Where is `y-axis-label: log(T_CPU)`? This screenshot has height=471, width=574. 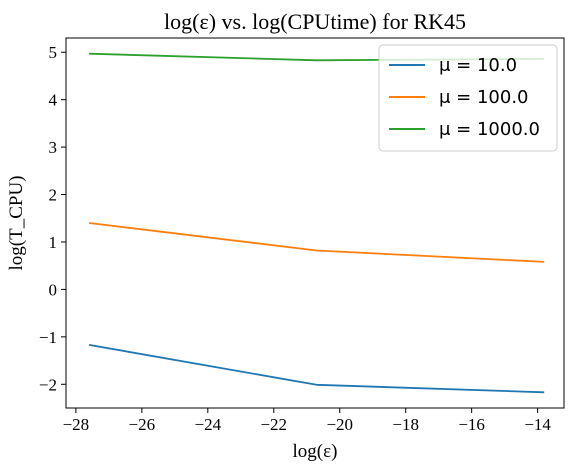
y-axis-label: log(T_CPU) is located at coordinates (16, 223).